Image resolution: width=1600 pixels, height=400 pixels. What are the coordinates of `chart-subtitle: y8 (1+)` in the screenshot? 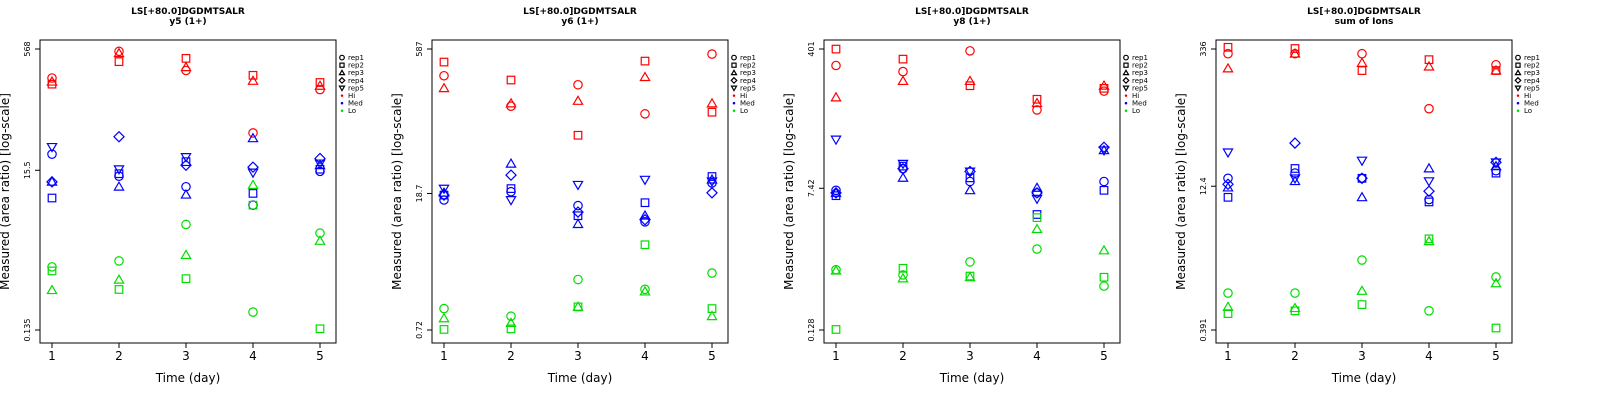 It's located at (971, 22).